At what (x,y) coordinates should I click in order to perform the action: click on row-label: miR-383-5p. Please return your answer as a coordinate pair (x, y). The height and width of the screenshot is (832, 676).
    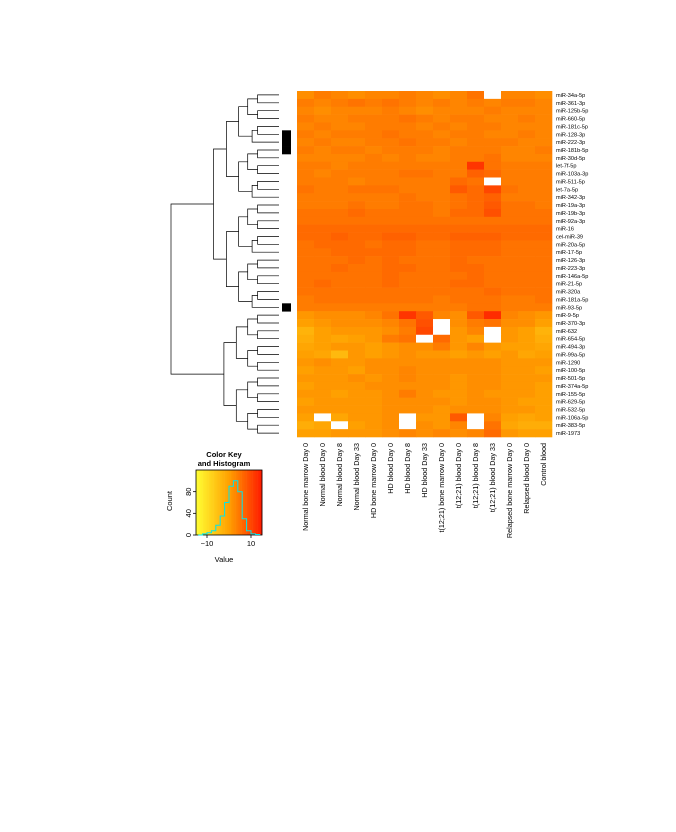
    Looking at the image, I should click on (570, 426).